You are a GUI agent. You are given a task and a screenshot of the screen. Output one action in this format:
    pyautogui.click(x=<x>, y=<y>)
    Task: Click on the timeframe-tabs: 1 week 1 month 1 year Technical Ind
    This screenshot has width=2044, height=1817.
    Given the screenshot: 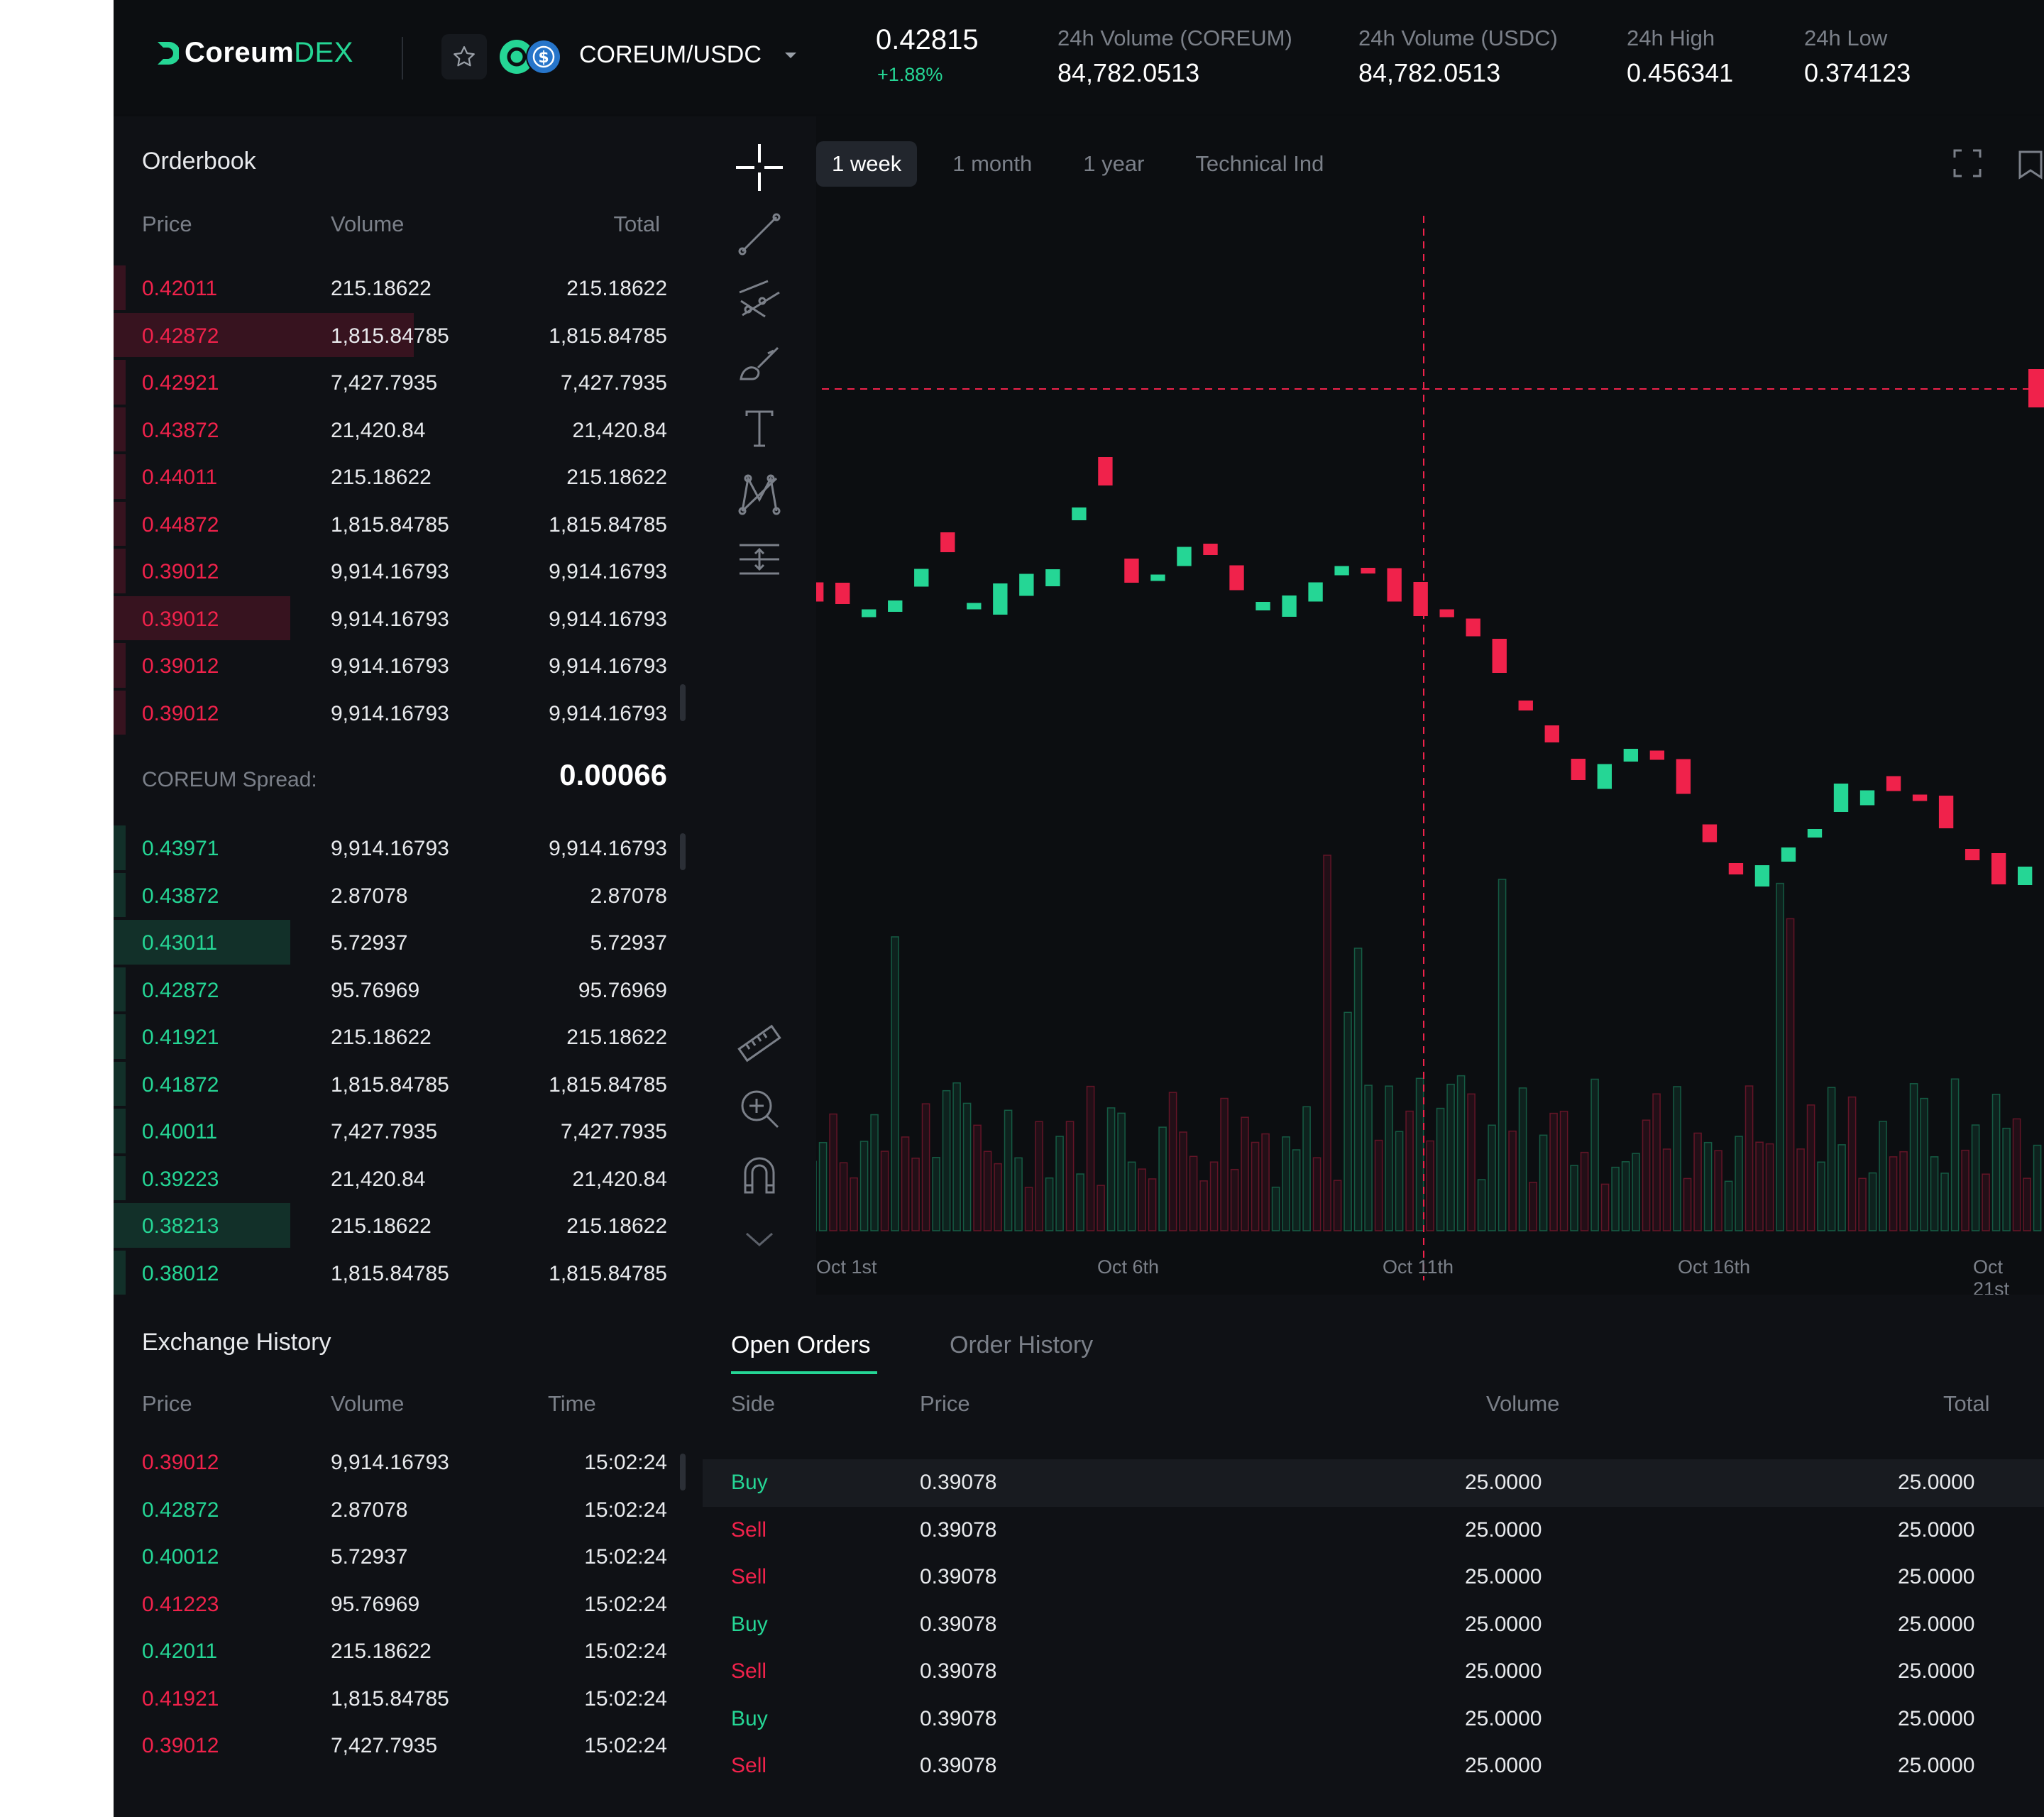 What is the action you would take?
    pyautogui.click(x=1087, y=164)
    